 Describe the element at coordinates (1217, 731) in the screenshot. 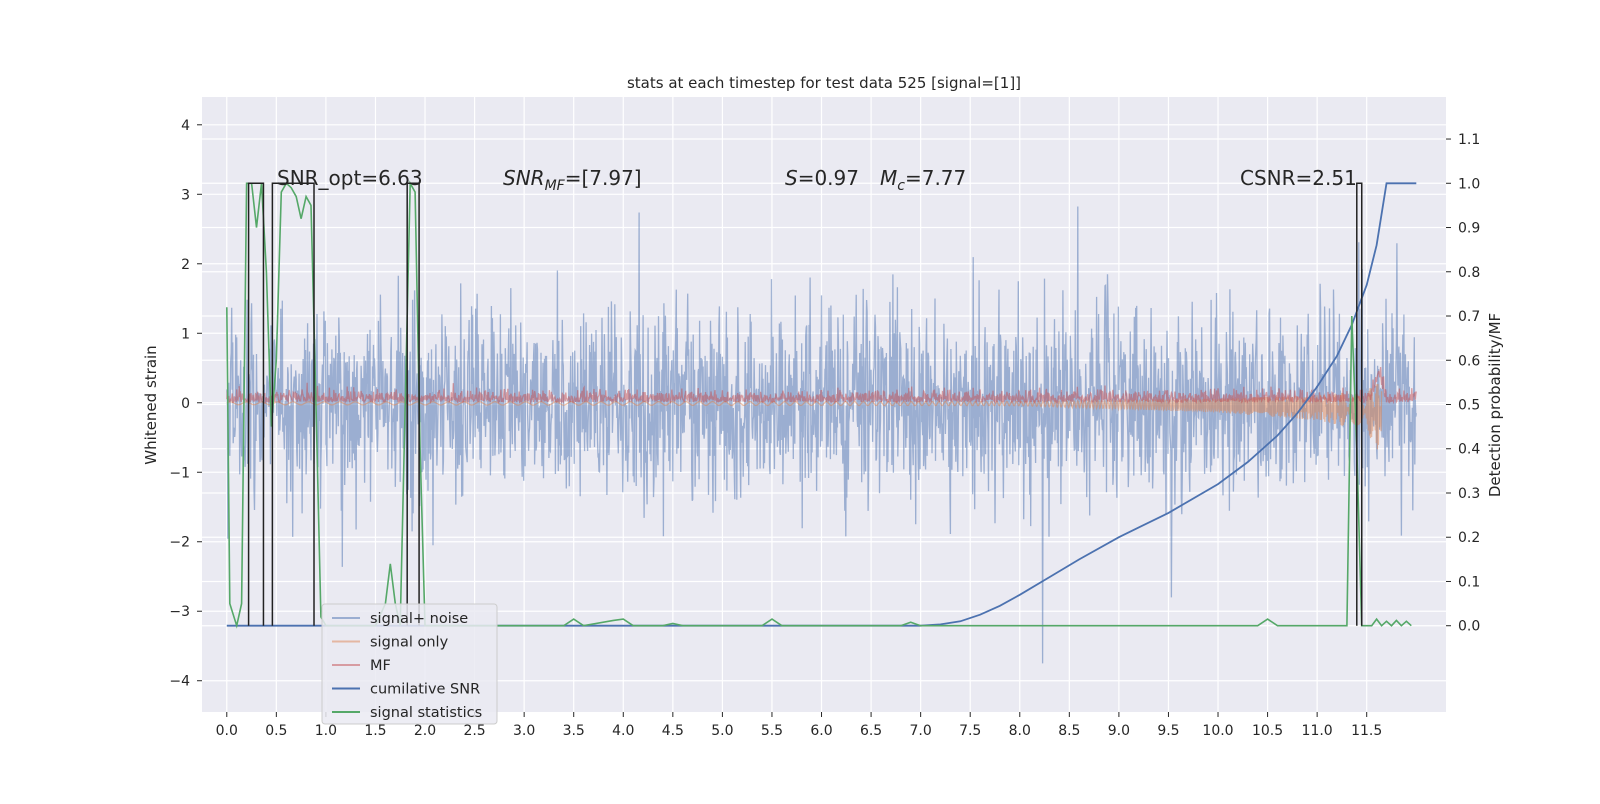

I see `x-tick-label: 10.0` at that location.